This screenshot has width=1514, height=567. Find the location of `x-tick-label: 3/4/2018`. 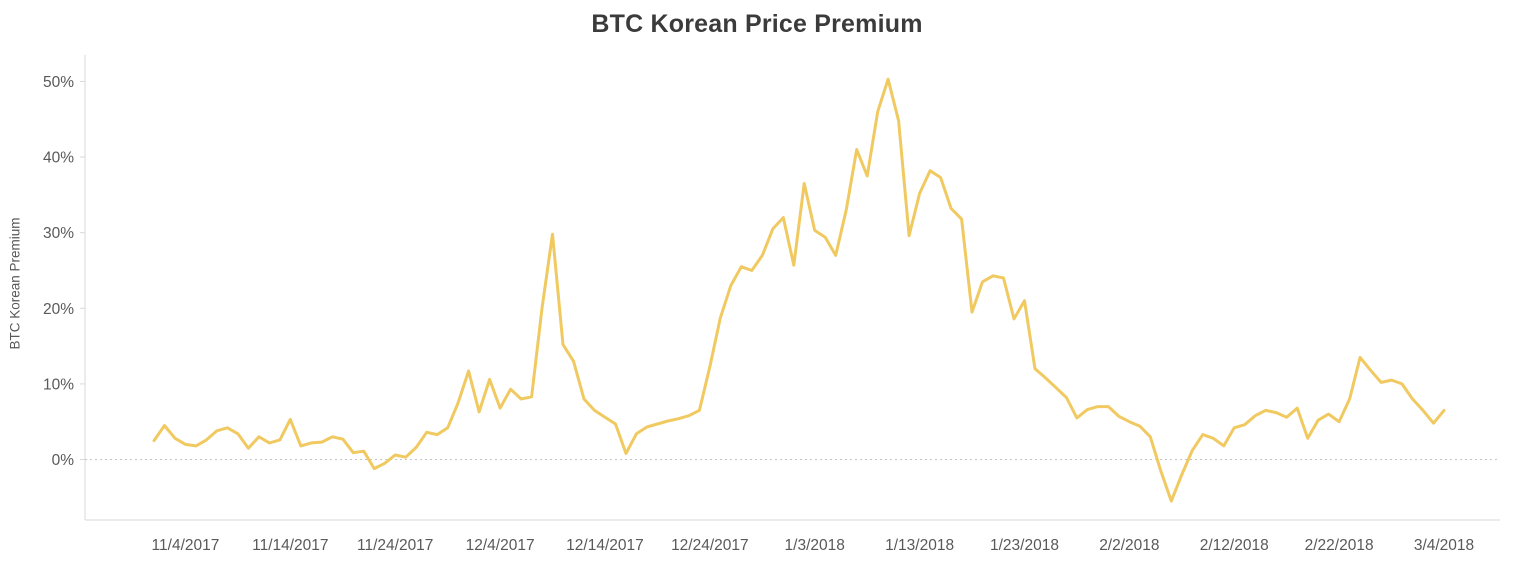

x-tick-label: 3/4/2018 is located at coordinates (1444, 545).